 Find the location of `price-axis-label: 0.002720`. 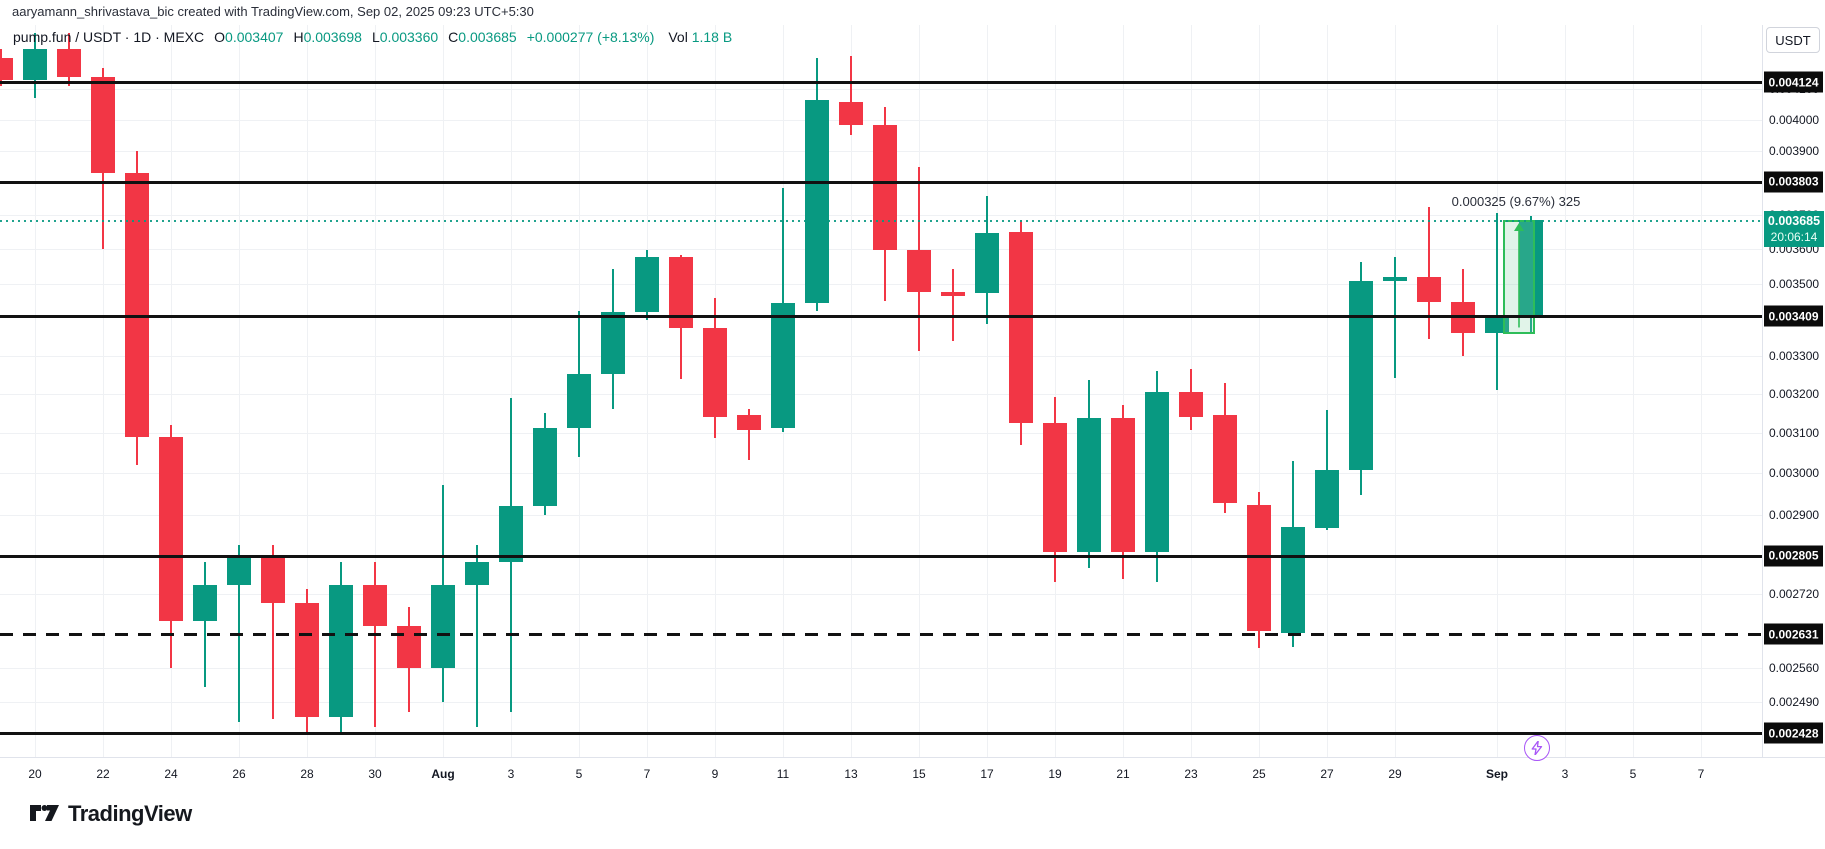

price-axis-label: 0.002720 is located at coordinates (1794, 593).